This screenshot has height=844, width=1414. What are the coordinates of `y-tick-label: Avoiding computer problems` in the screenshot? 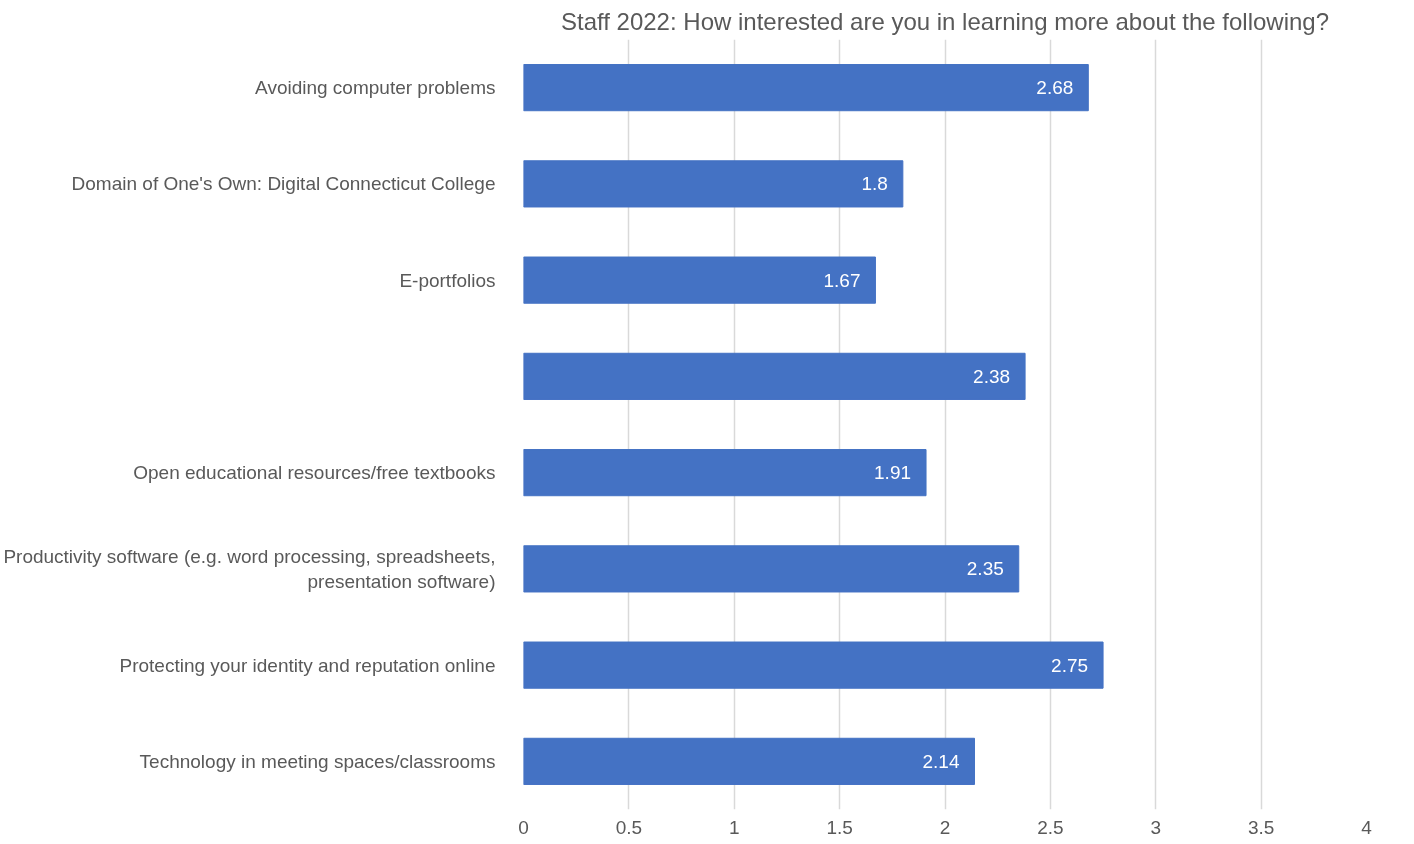 It's located at (375, 88).